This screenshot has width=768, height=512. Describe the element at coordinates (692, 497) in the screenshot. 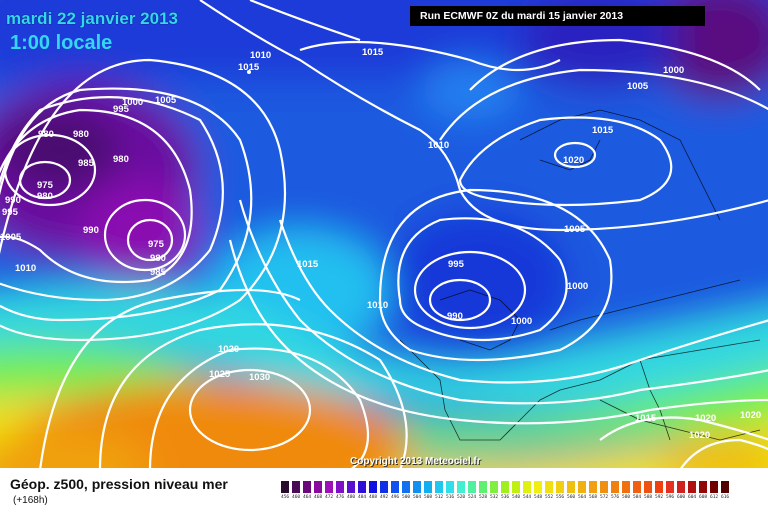

I see `scale-label: 604` at that location.